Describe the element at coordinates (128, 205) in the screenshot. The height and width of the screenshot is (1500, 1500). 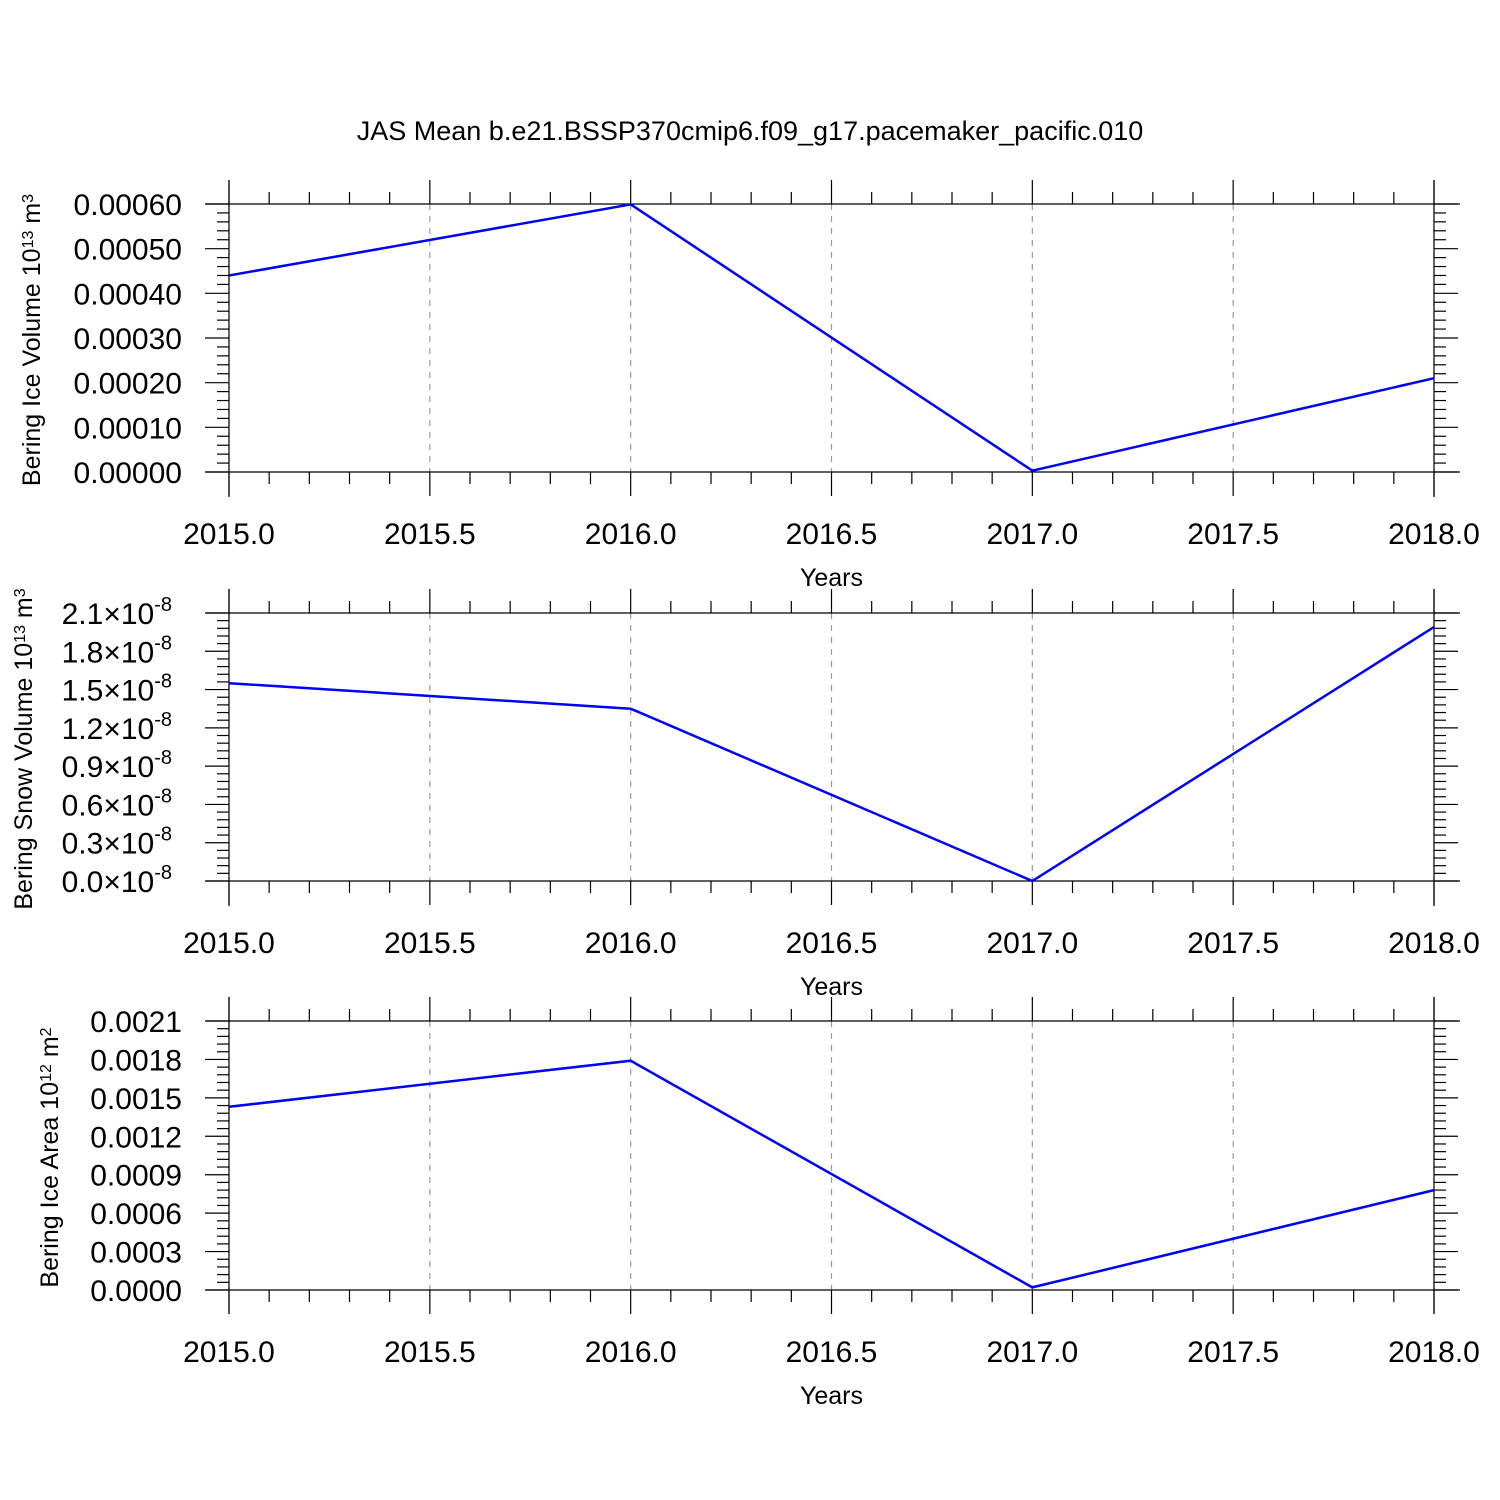
I see `y-tick-label: 0.00060` at that location.